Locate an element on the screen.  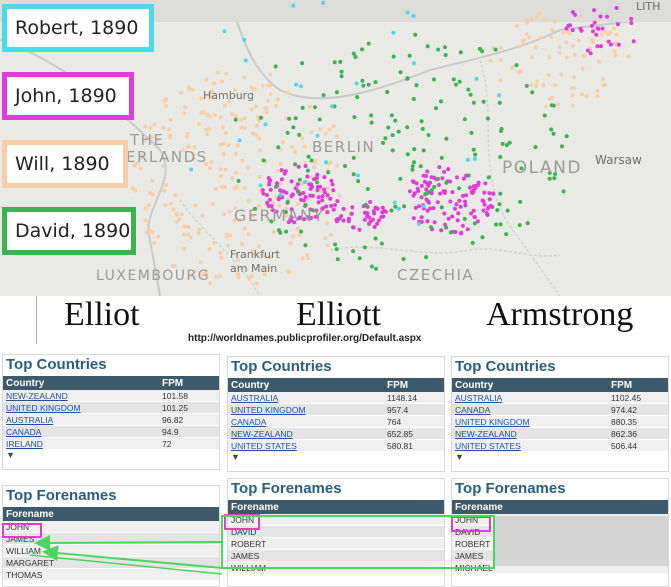
country-link: IRELAND is located at coordinates (24, 443).